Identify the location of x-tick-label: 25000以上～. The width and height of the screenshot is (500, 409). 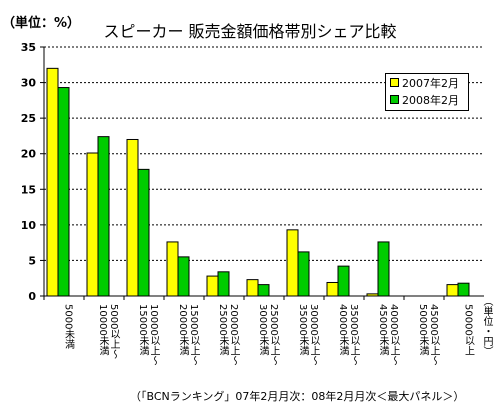
(273, 335).